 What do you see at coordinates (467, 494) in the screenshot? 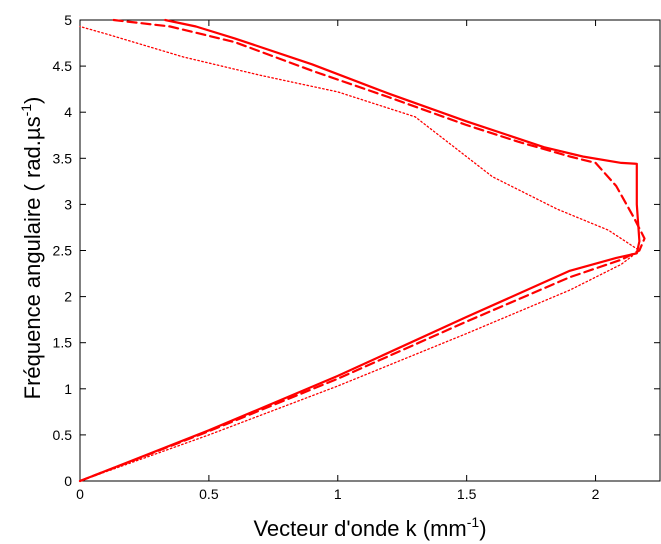
I see `x-tick-label: 1.5` at bounding box center [467, 494].